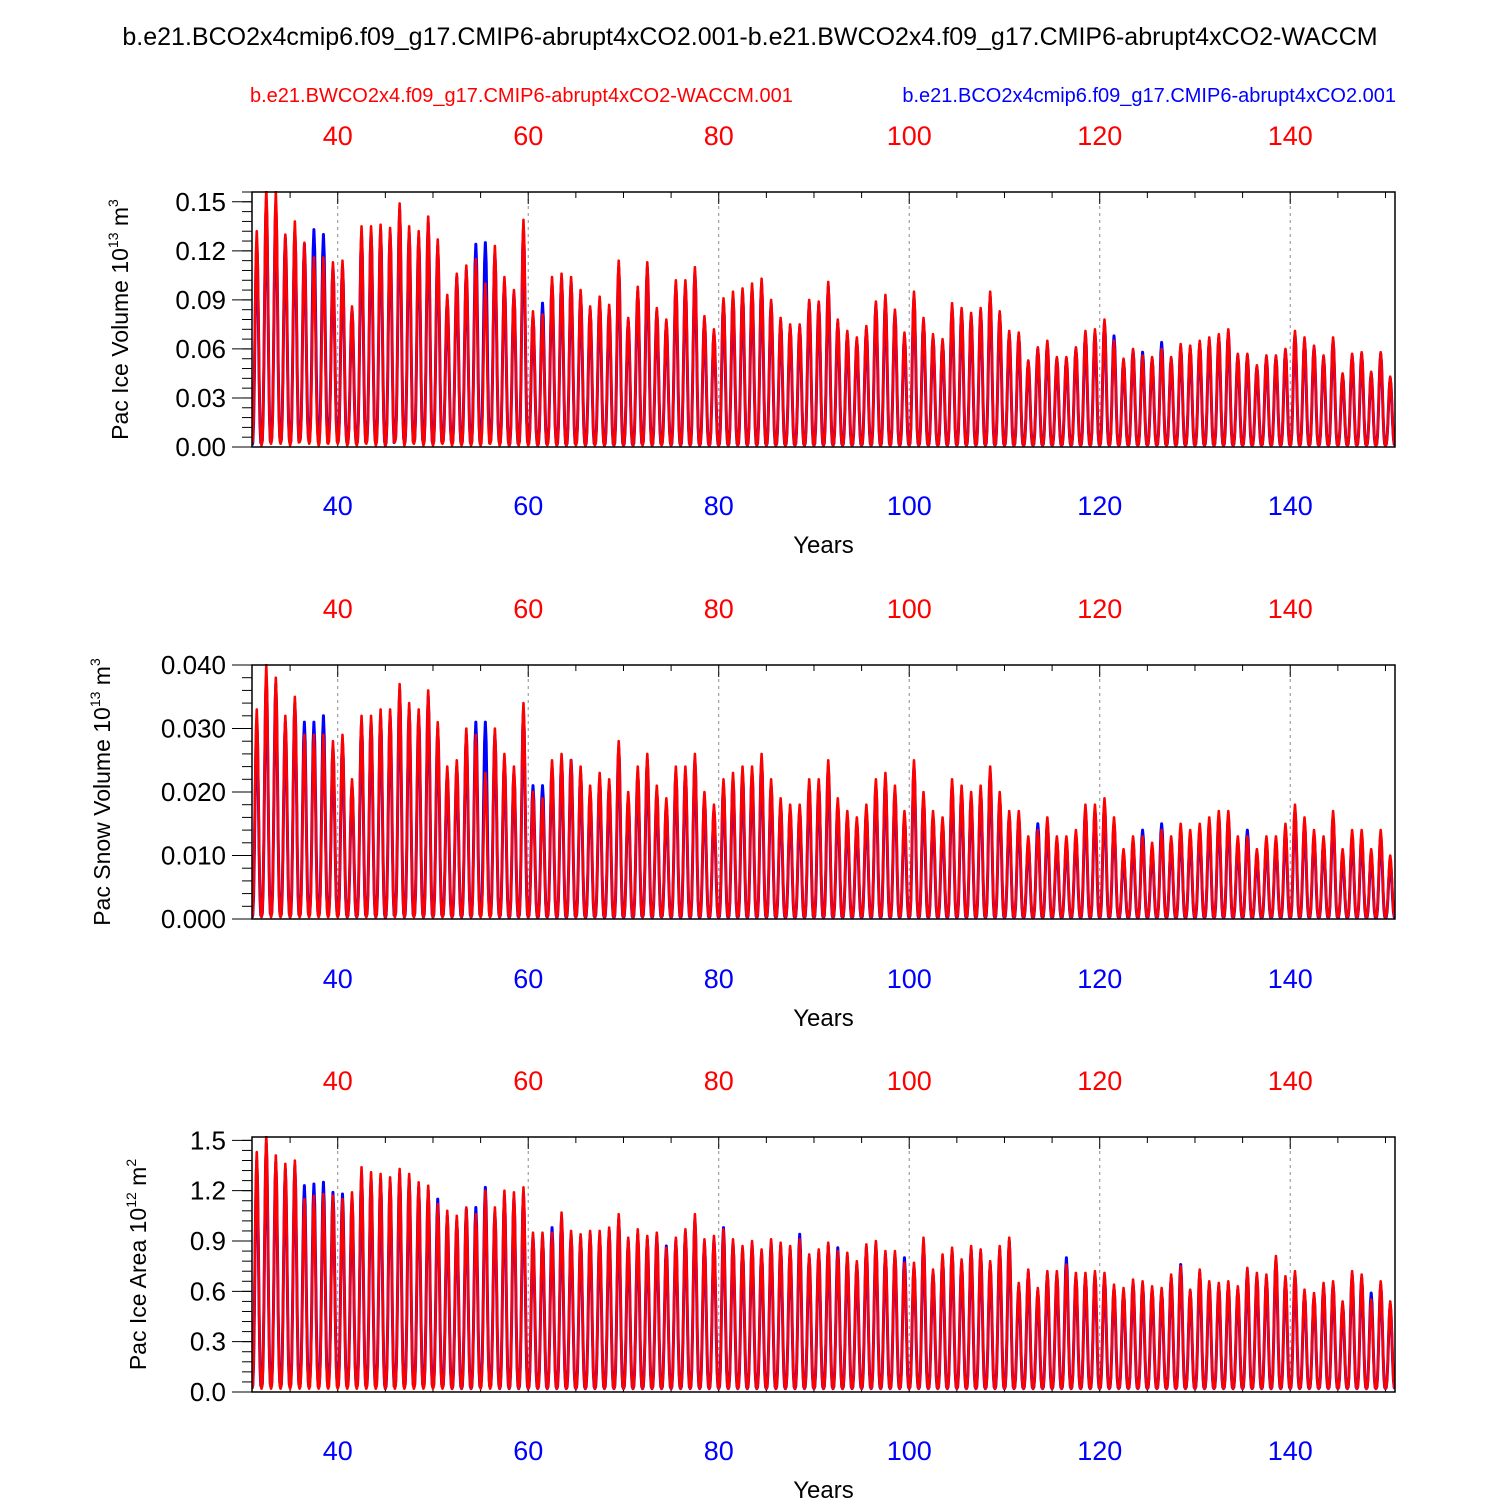  I want to click on y-tick-label: 0.3, so click(208, 1342).